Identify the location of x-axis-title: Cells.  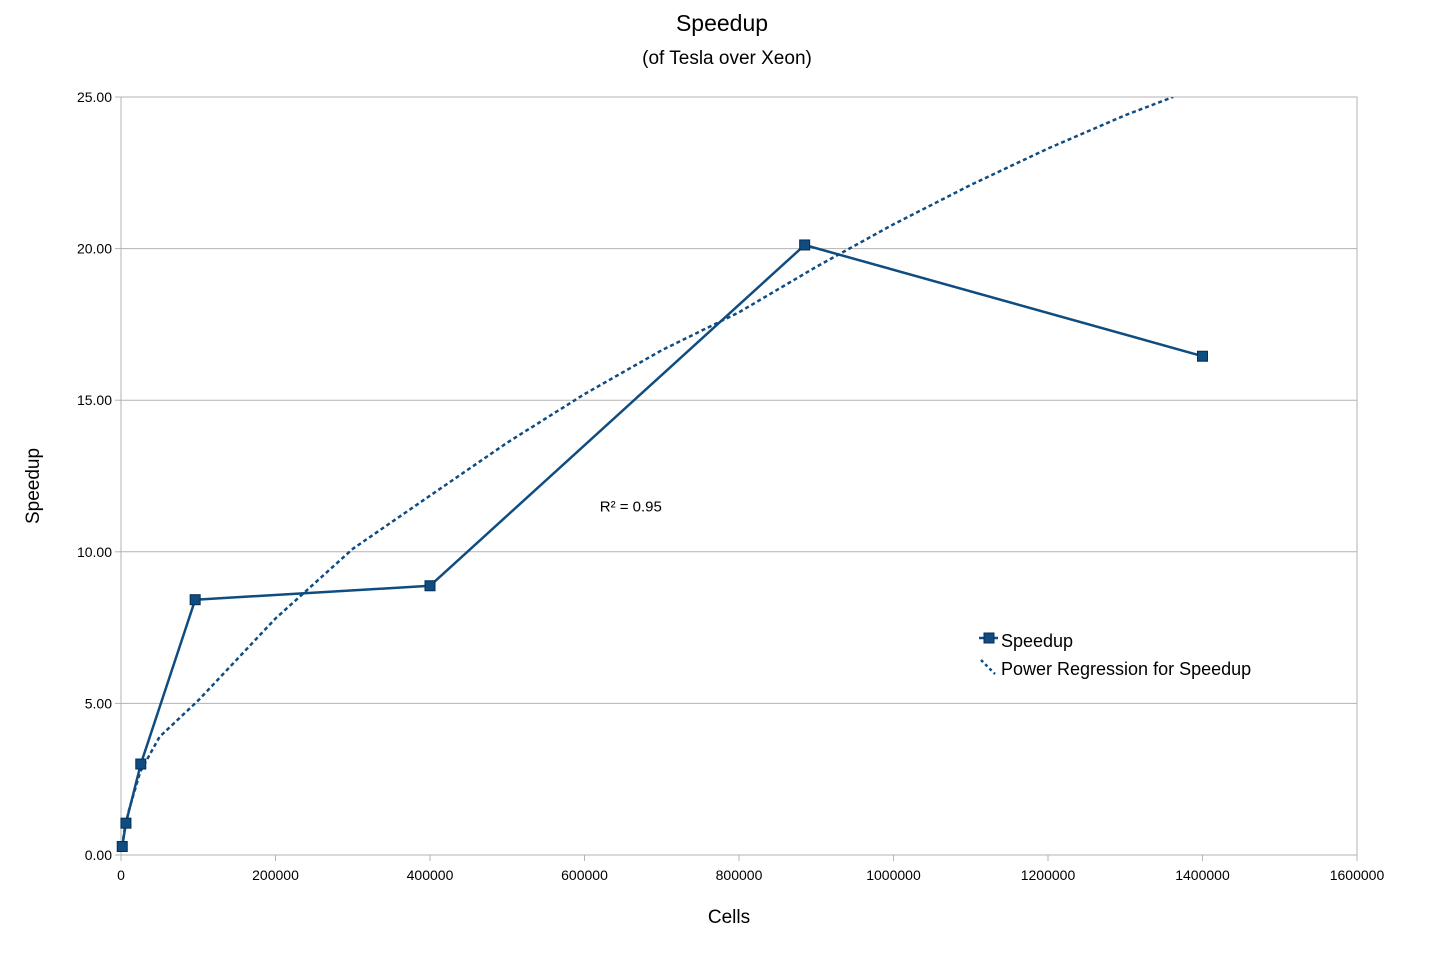
(729, 917).